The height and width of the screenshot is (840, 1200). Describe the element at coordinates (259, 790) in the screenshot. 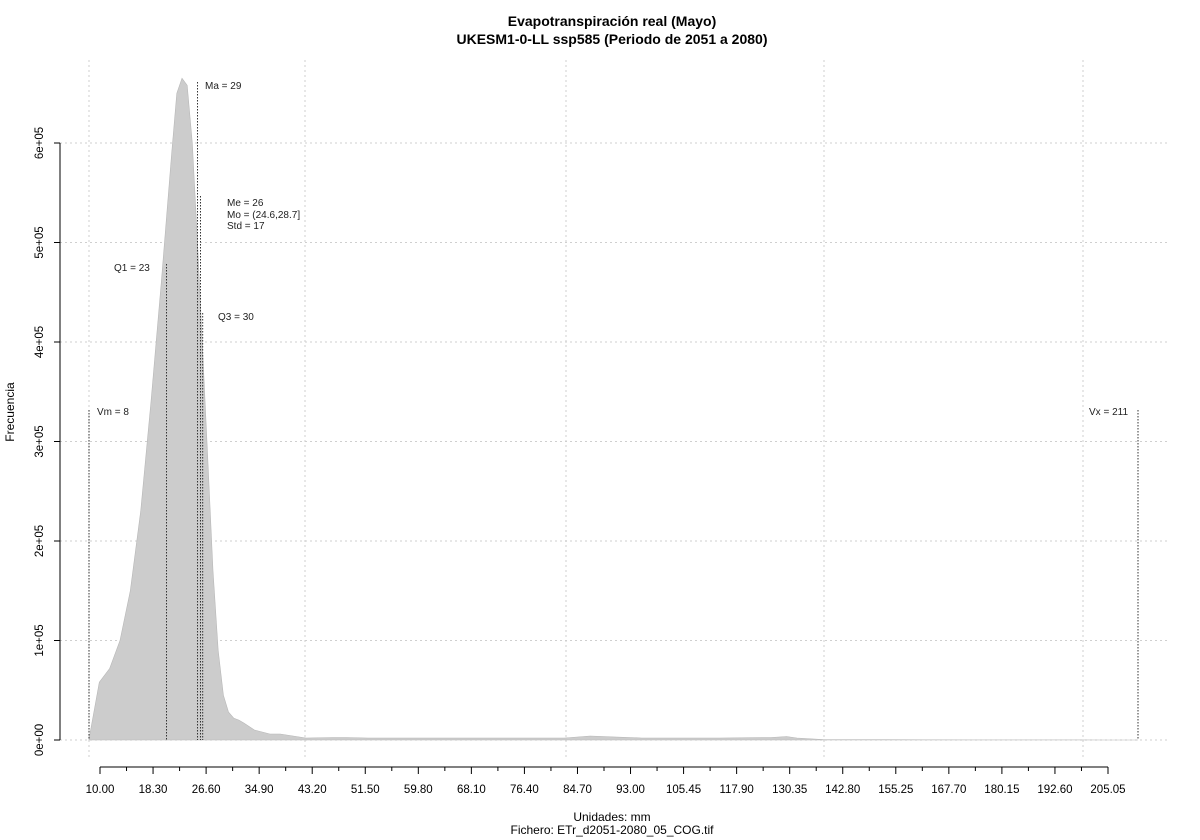

I see `x-tick-label: 34.90` at that location.